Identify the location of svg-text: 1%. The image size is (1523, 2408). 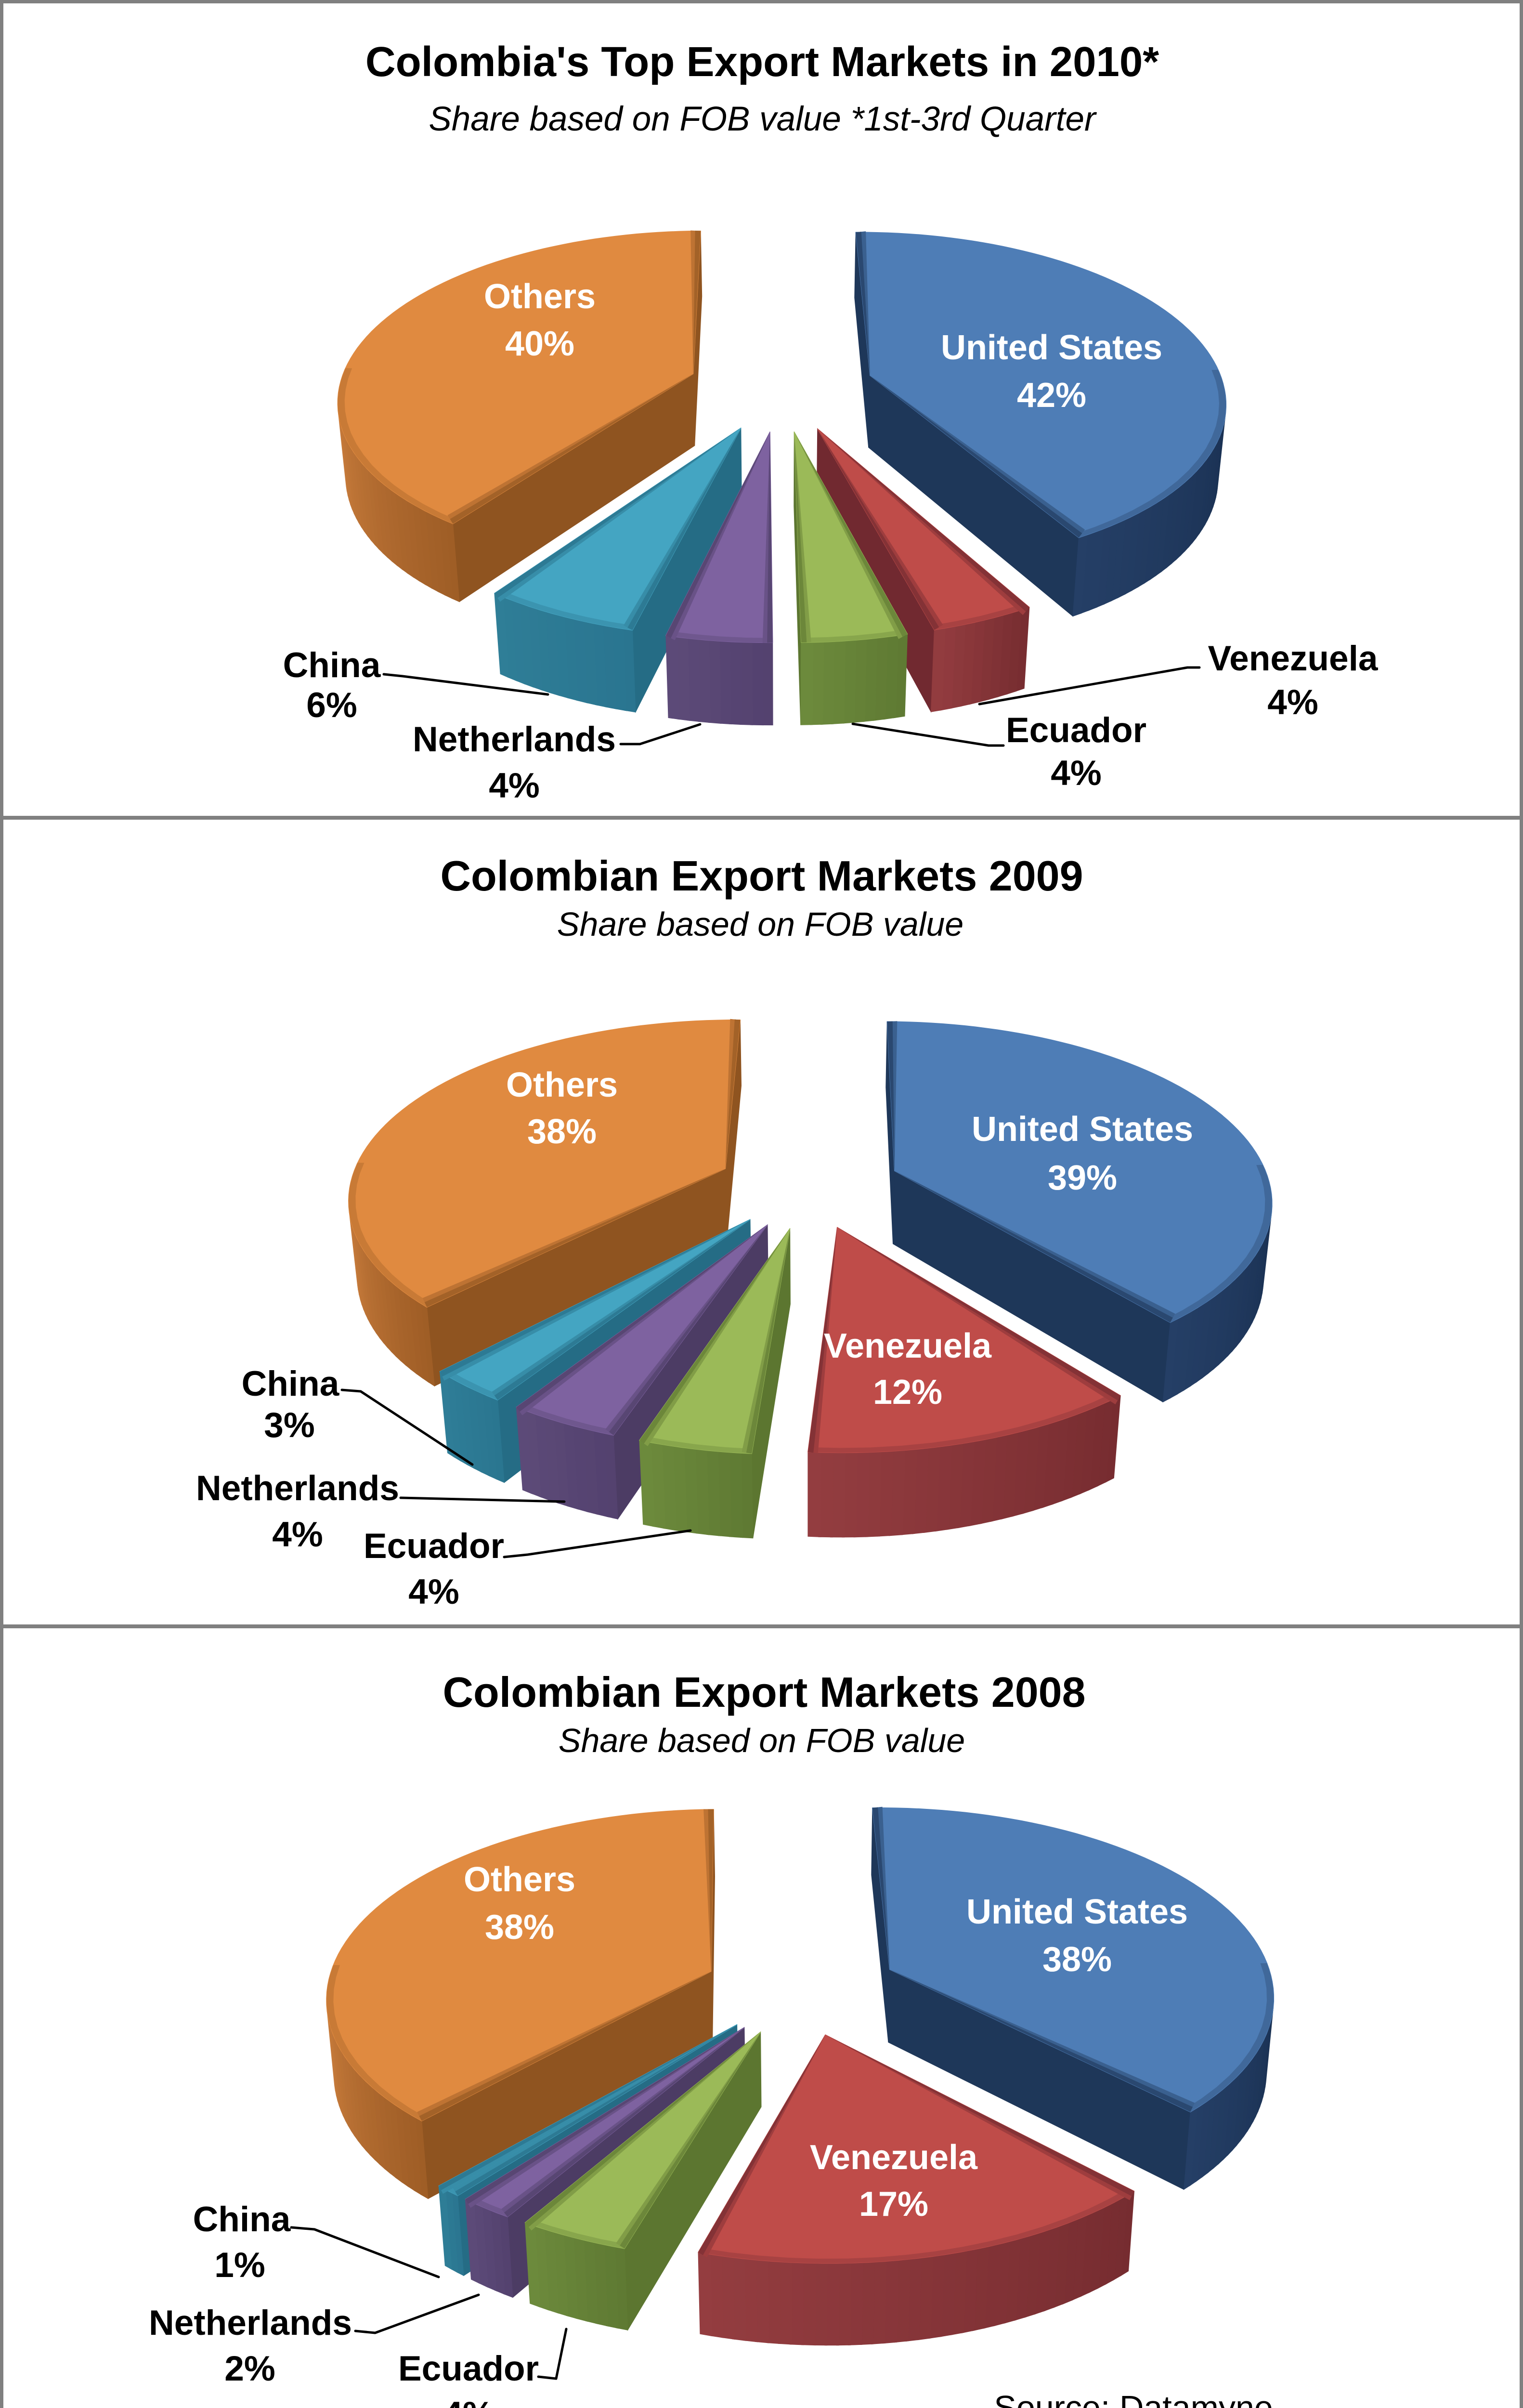
(239, 2265).